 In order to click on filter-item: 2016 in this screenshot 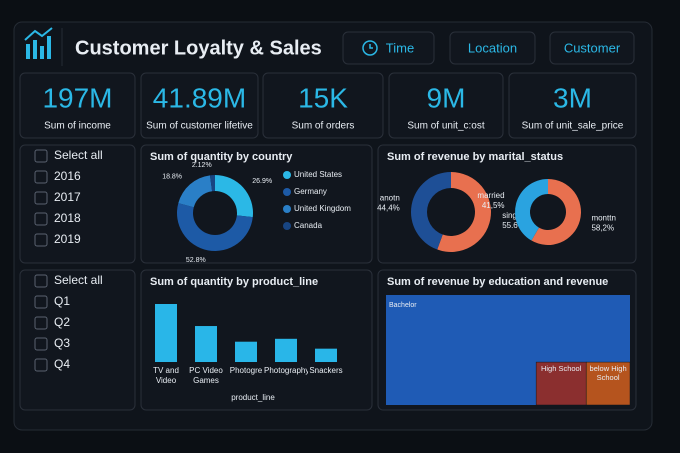, I will do `click(67, 176)`.